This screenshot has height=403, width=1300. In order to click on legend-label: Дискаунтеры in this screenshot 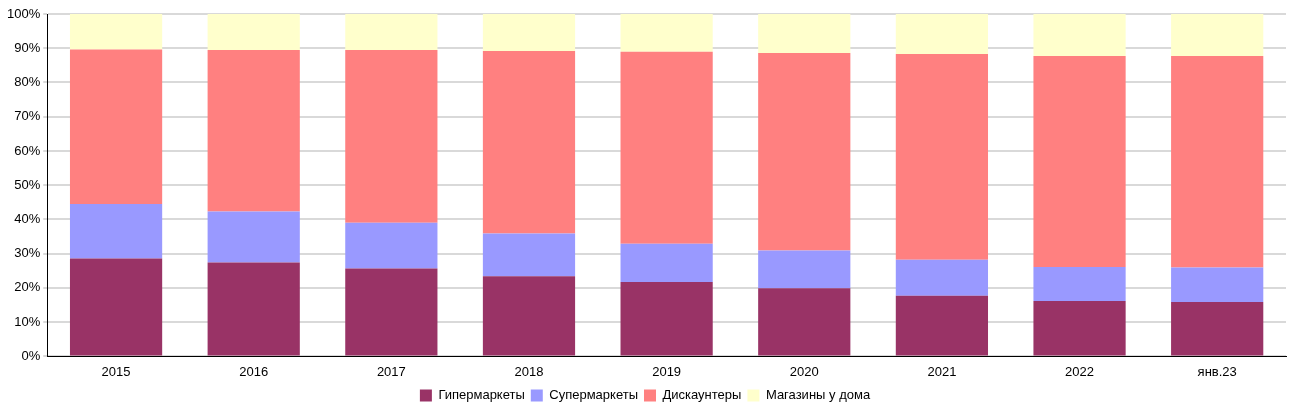, I will do `click(702, 395)`.